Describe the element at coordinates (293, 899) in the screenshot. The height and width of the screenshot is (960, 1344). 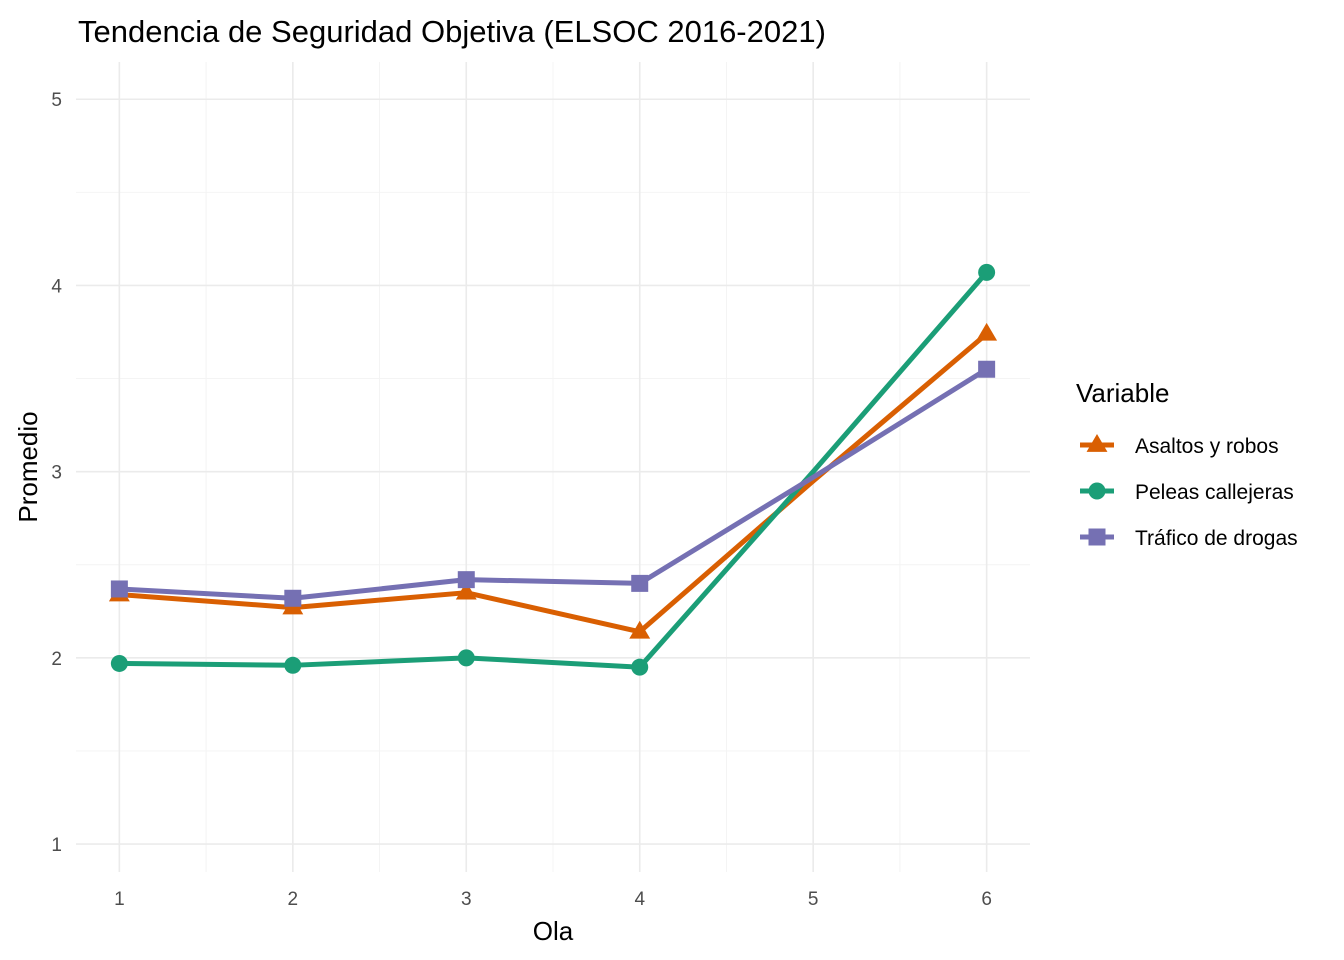
I see `x-tick-label: 2` at that location.